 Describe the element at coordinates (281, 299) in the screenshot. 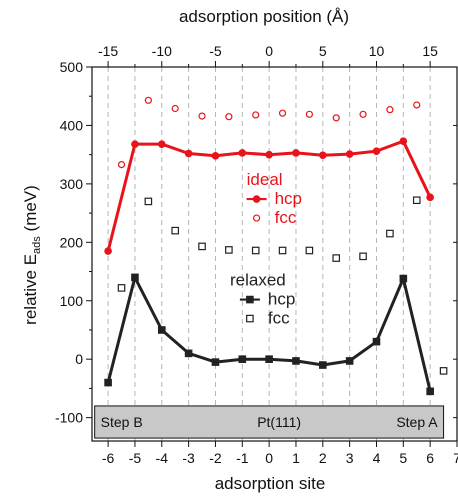

I see `relaxed-legend-hcp-label: hcp` at that location.